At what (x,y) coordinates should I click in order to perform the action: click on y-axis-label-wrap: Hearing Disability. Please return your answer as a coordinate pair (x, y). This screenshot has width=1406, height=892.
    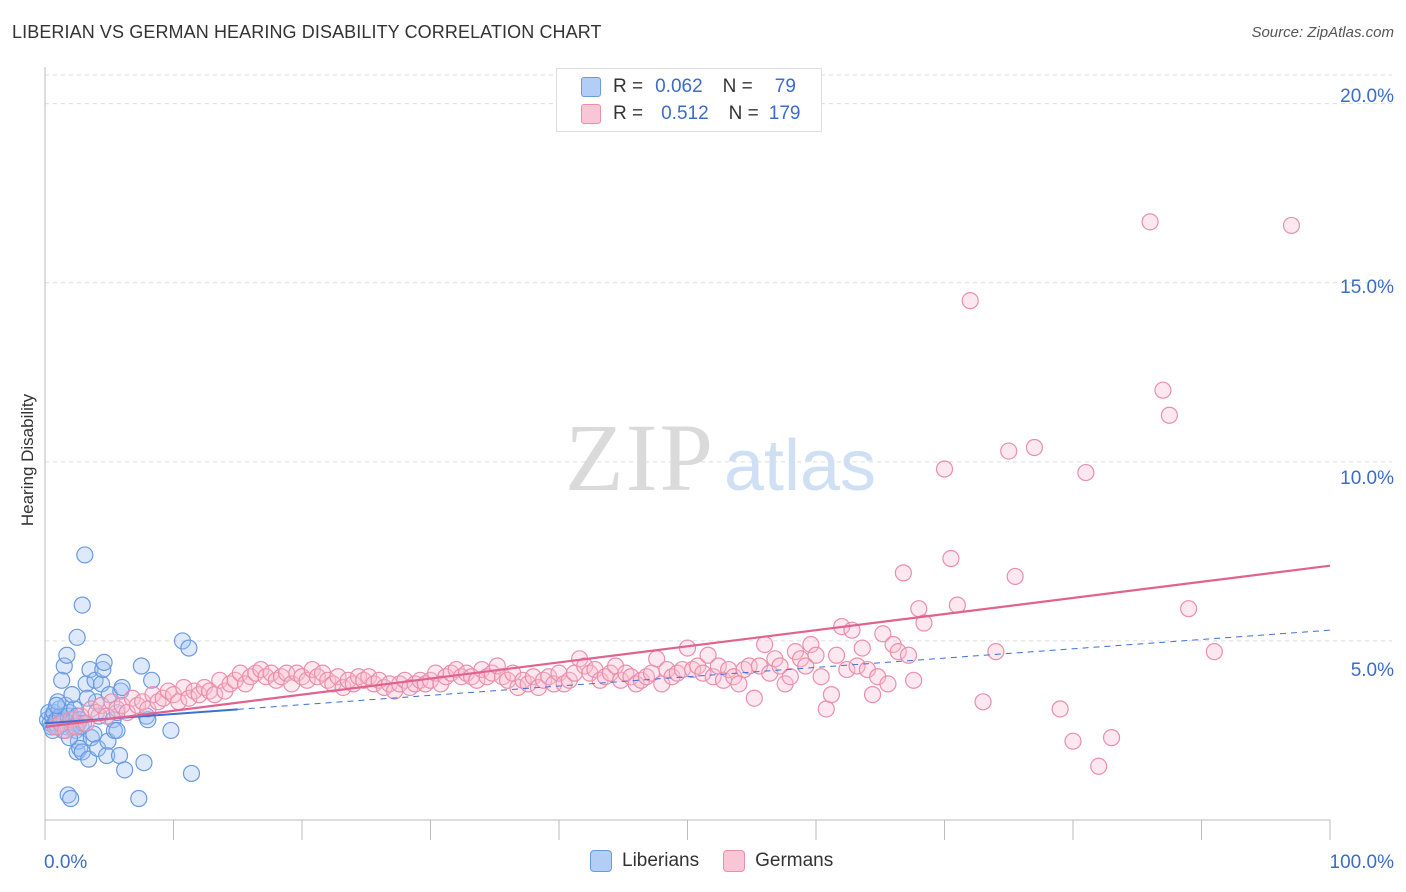
    Looking at the image, I should click on (28, 460).